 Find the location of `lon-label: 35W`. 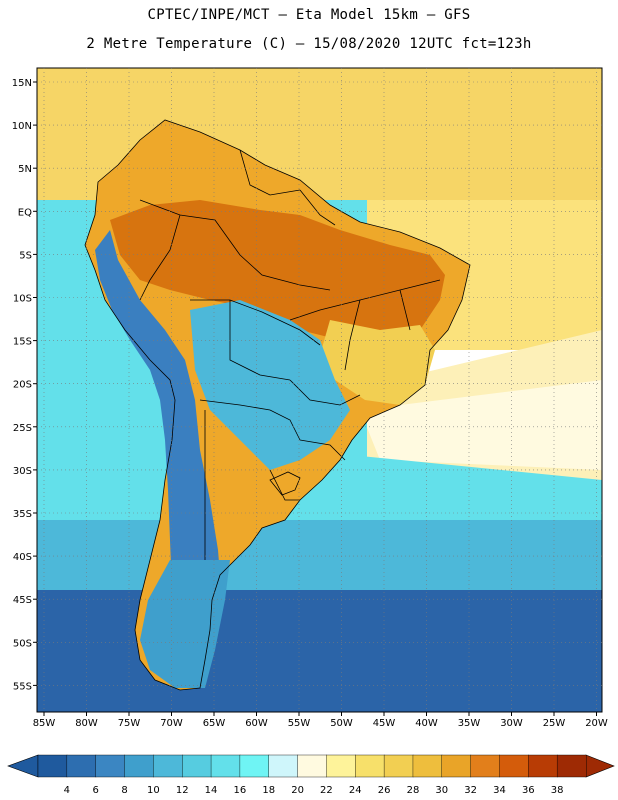

lon-label: 35W is located at coordinates (469, 723).